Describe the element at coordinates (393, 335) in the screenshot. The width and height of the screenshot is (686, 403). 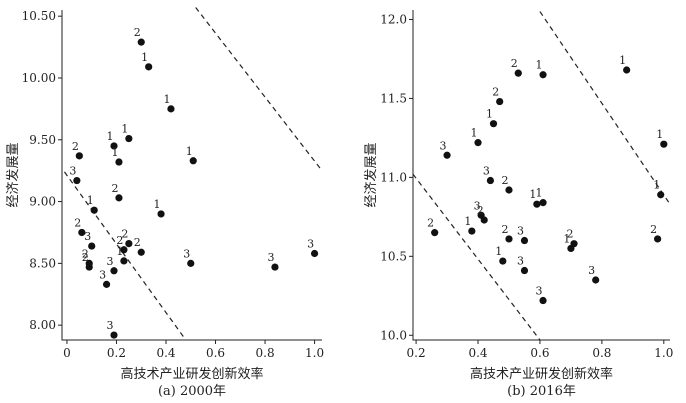
I see `y-tick-label: 10.0` at that location.